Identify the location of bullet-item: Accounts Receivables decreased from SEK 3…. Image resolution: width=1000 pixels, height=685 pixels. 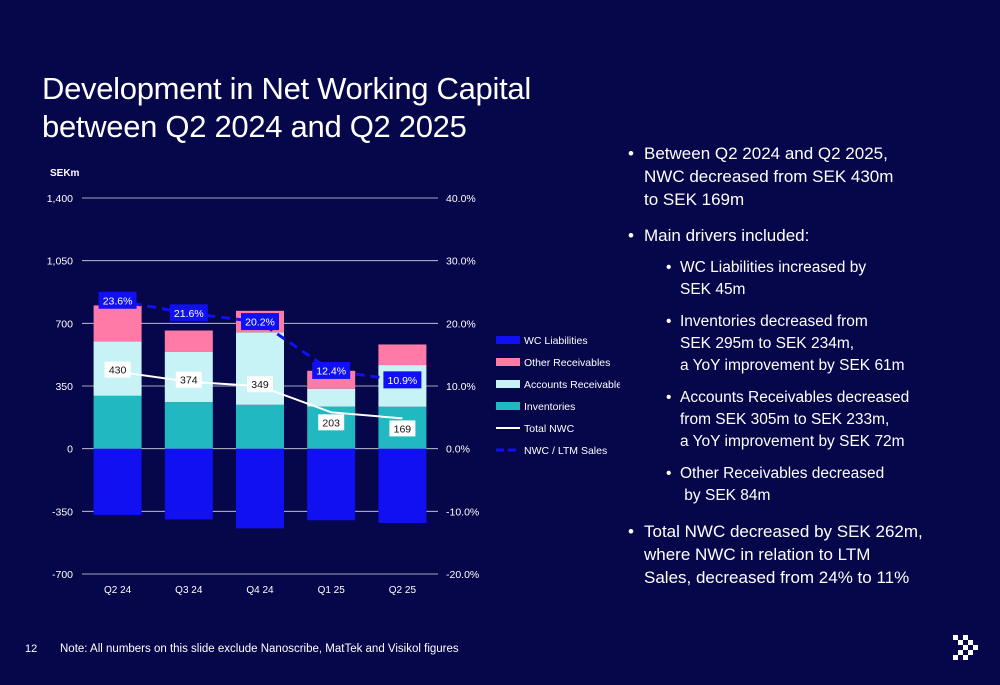
(808, 420).